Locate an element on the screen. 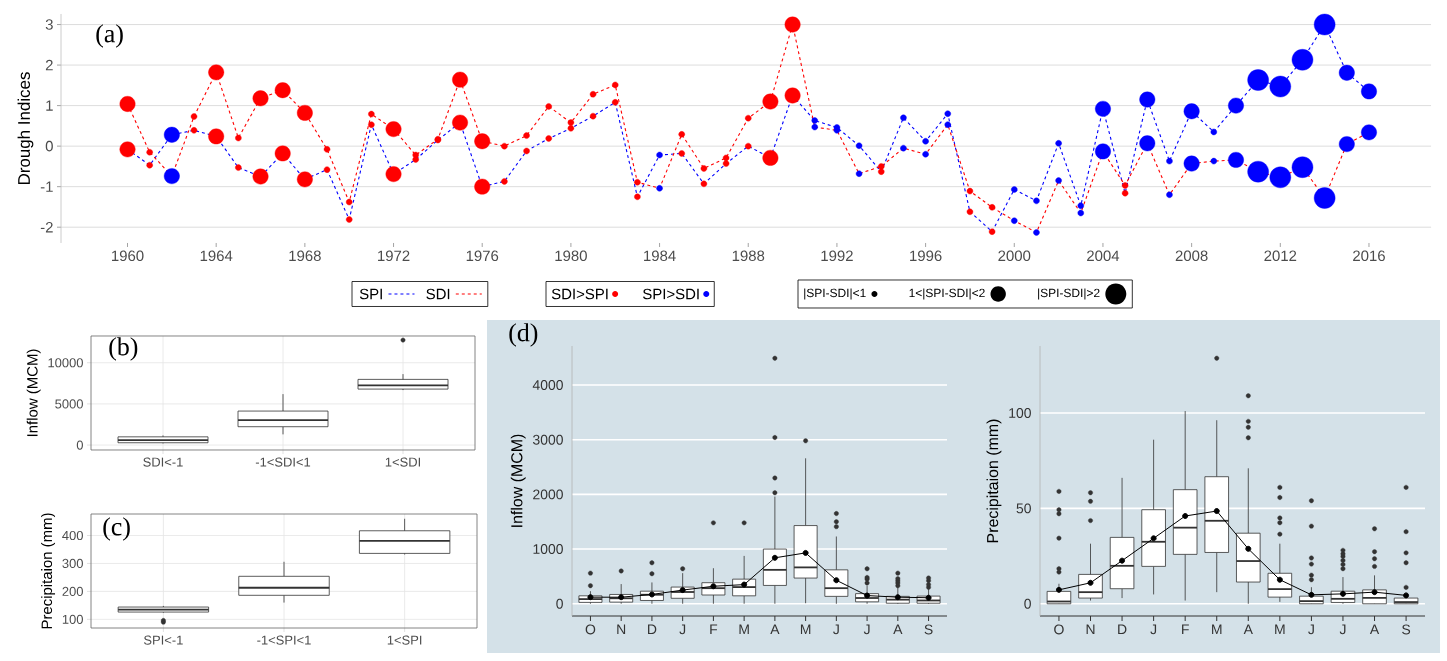 The image size is (1447, 661). x-tick-label: 1988 is located at coordinates (748, 256).